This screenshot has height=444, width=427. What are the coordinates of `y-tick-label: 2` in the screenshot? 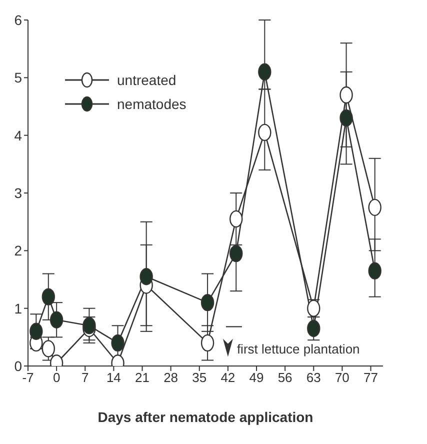 It's located at (18, 250).